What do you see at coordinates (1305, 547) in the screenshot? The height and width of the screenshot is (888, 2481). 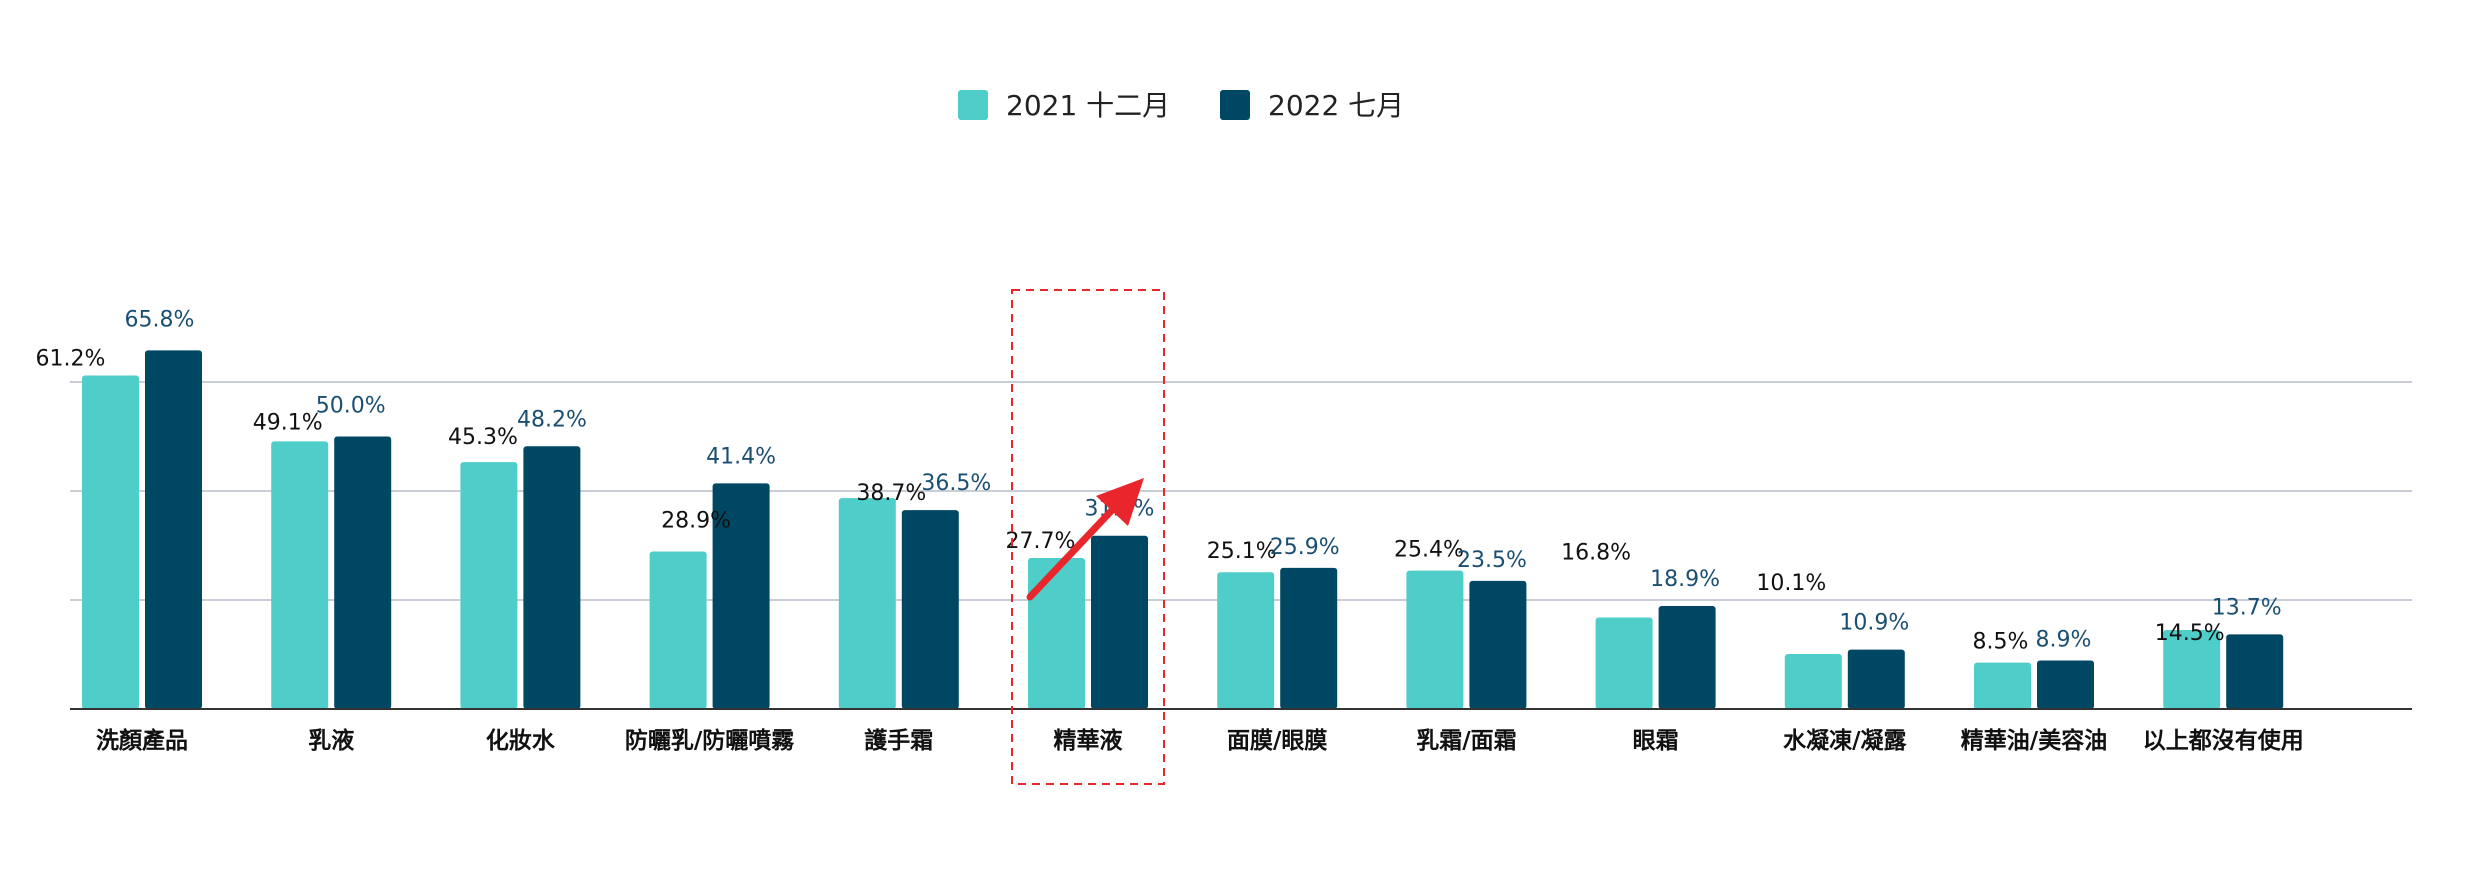 I see `data-label-2022: 25.9%` at bounding box center [1305, 547].